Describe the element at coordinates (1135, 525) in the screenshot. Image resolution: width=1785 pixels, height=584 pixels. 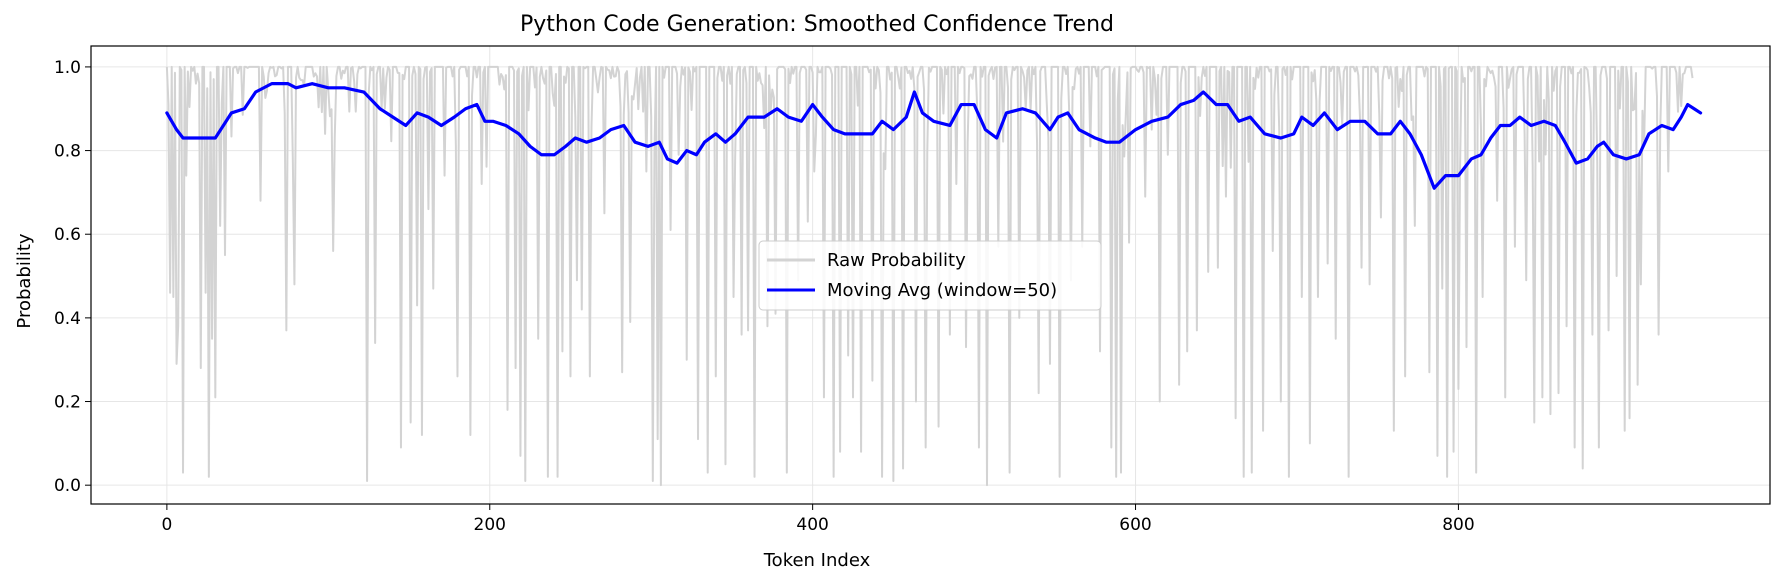
I see `x-tick-label: 600` at that location.